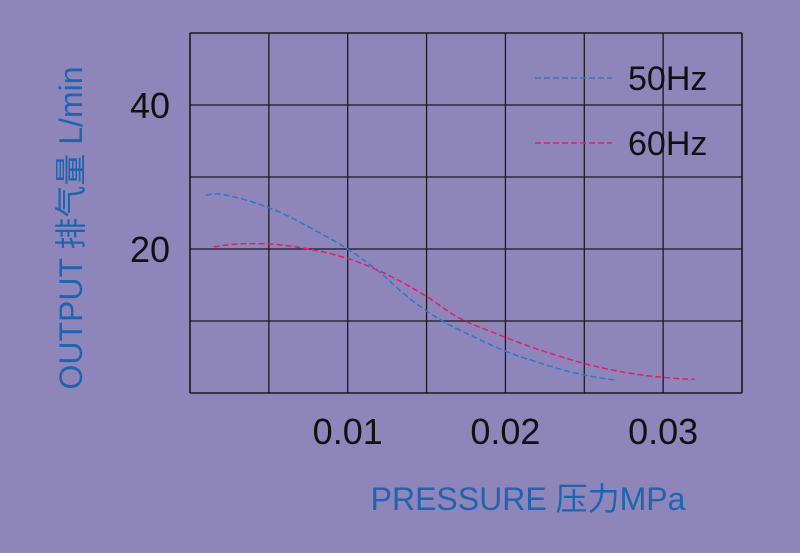 This screenshot has height=553, width=800. What do you see at coordinates (150, 105) in the screenshot?
I see `y-tick-label: 40` at bounding box center [150, 105].